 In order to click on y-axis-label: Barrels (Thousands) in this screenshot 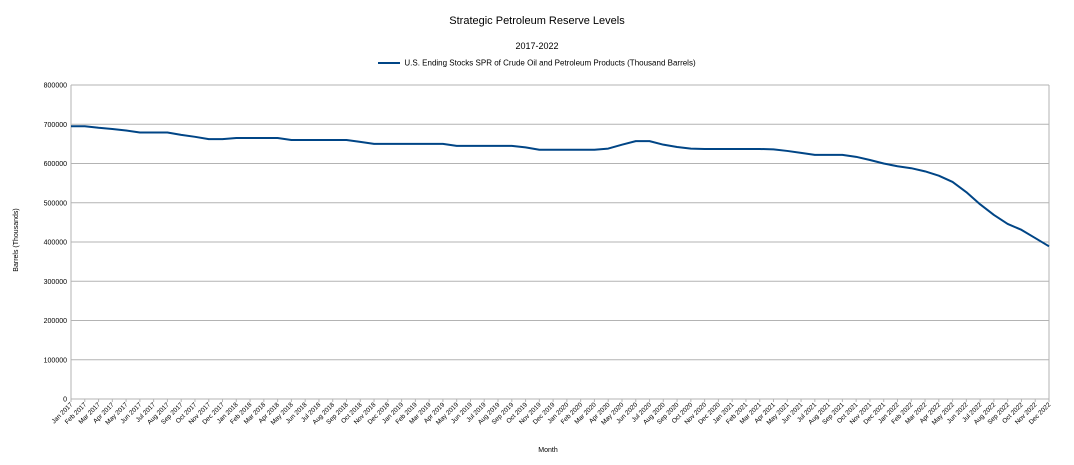, I will do `click(16, 239)`.